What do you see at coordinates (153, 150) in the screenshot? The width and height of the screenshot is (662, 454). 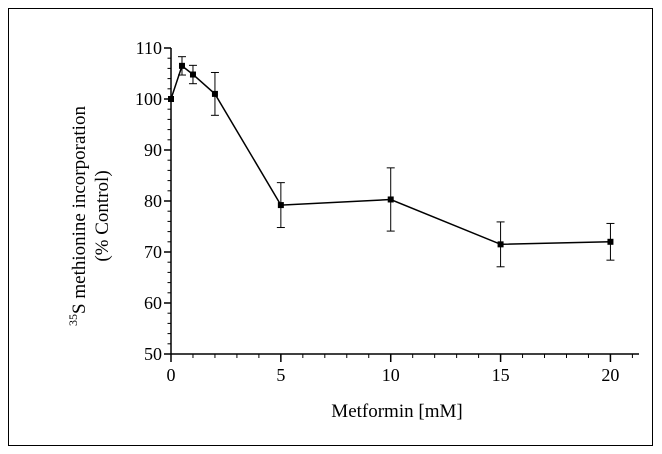 I see `y-tick-label: 90` at bounding box center [153, 150].